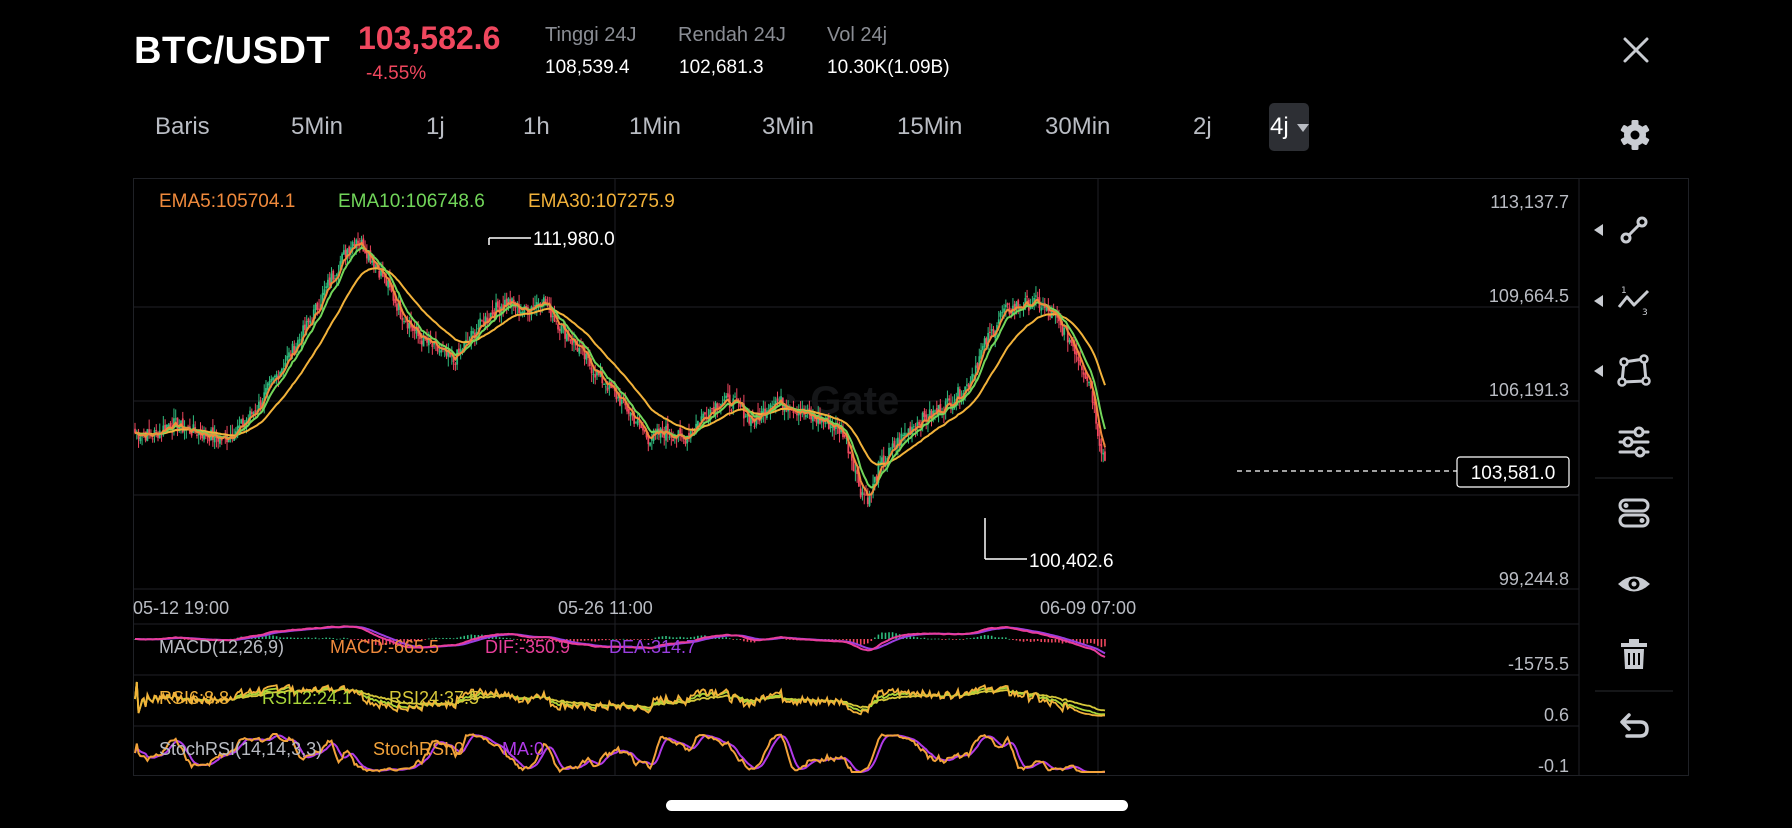  I want to click on tab-1h: 1h, so click(536, 126).